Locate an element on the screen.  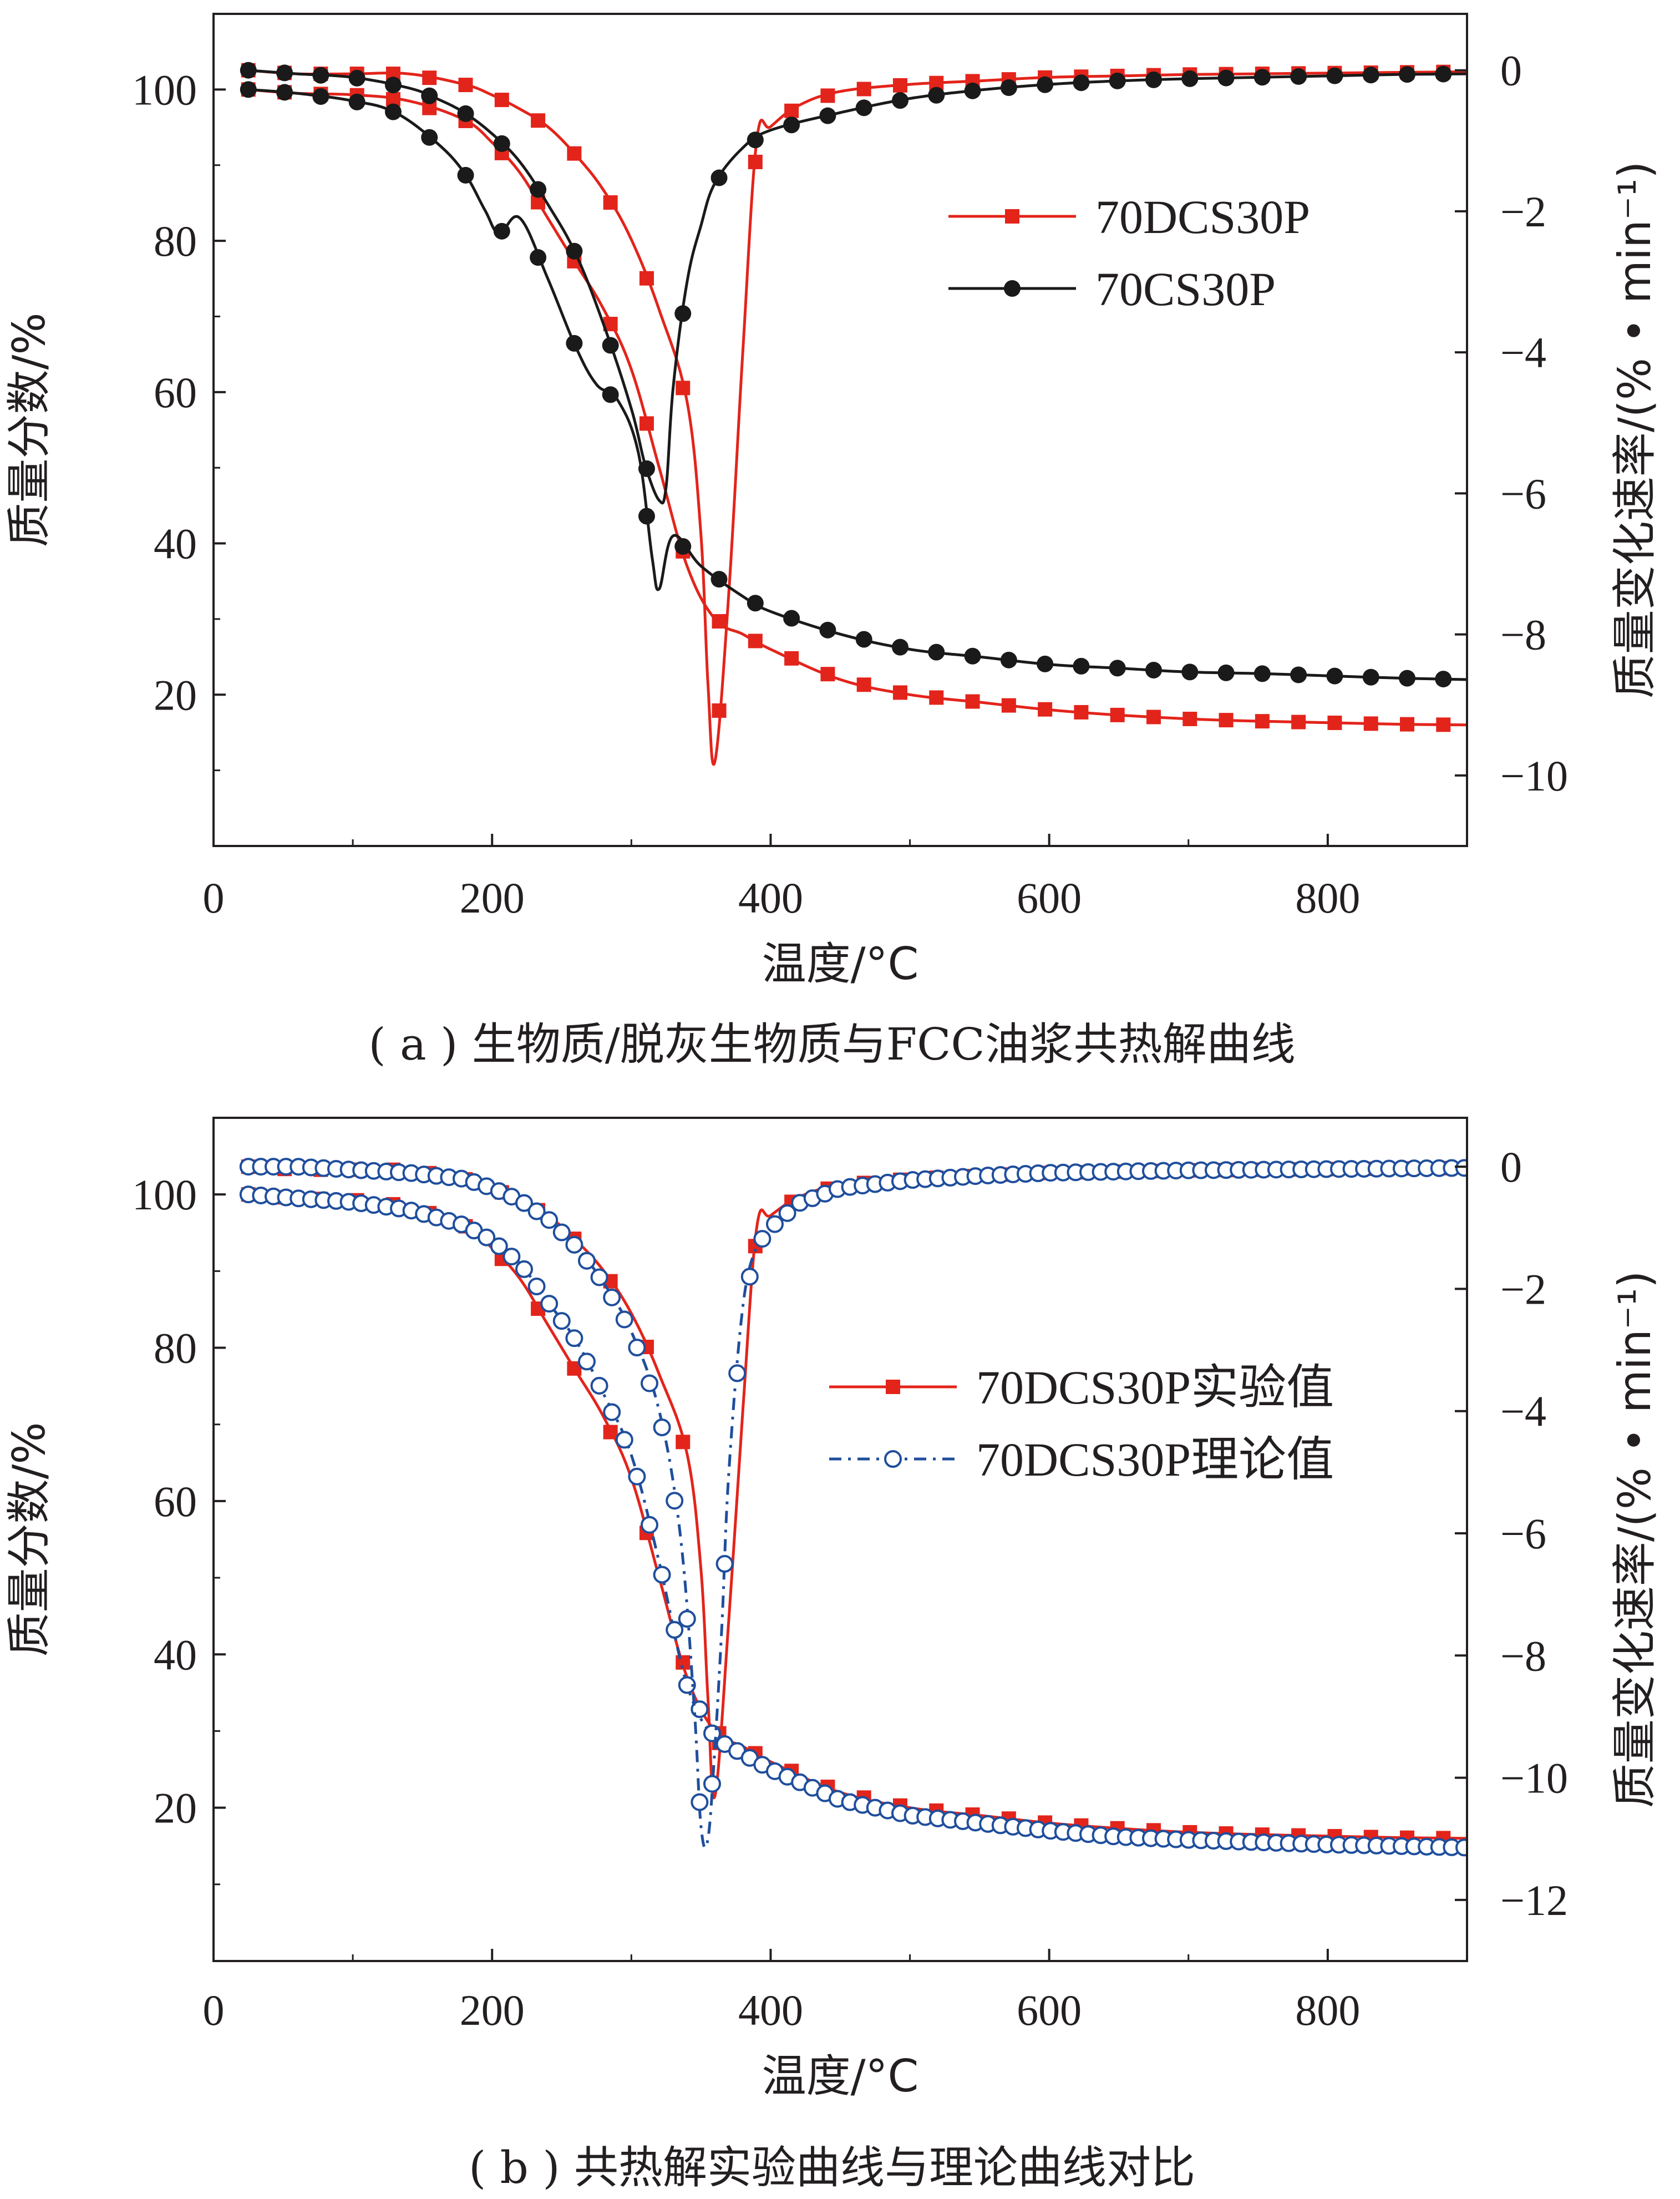
legend: 70DCS30P 70CS30P is located at coordinates (1129, 253).